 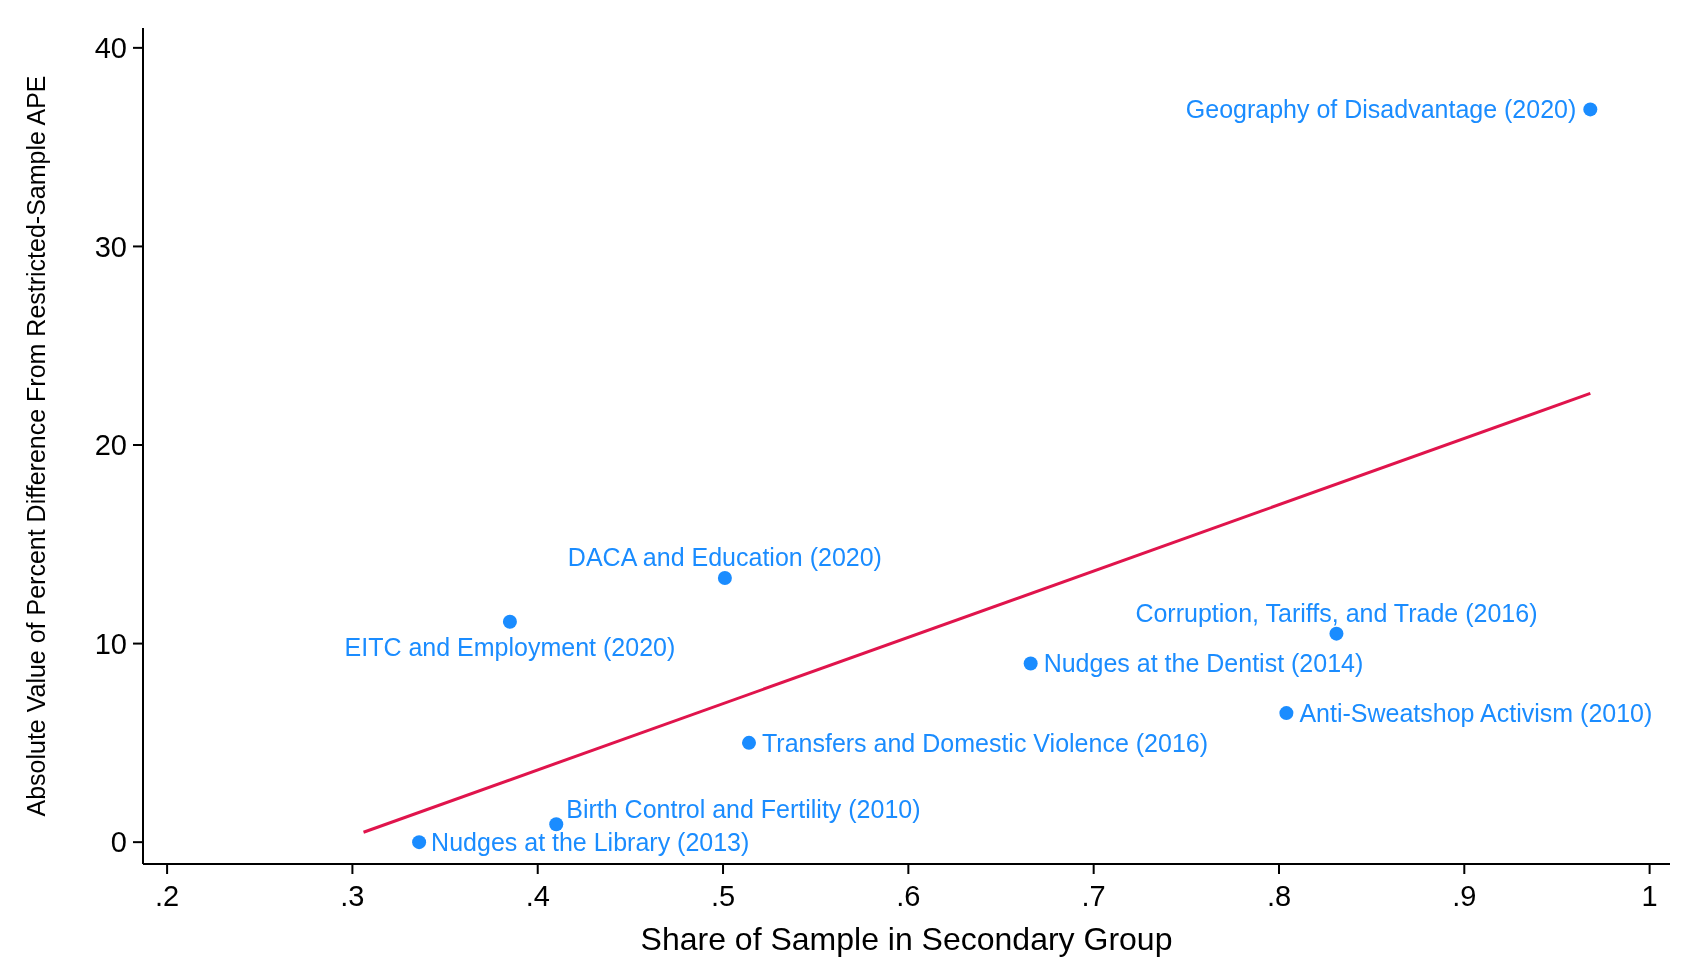 What do you see at coordinates (118, 842) in the screenshot?
I see `y-tick-label: 0` at bounding box center [118, 842].